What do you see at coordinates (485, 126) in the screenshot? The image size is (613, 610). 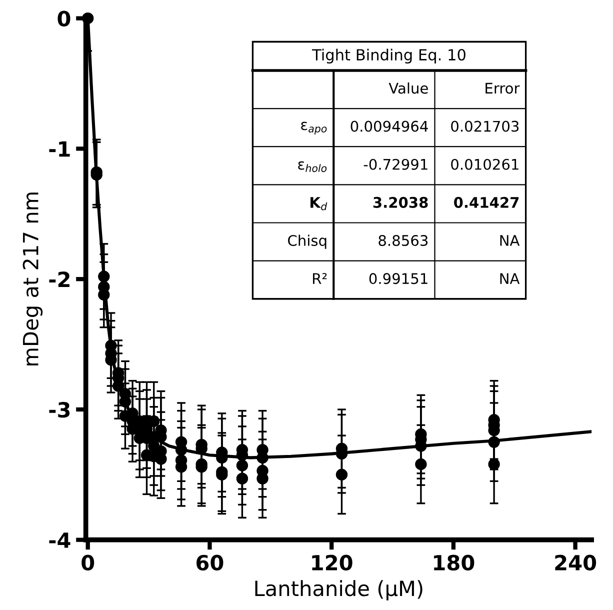 I see `annotation: 0.021703` at bounding box center [485, 126].